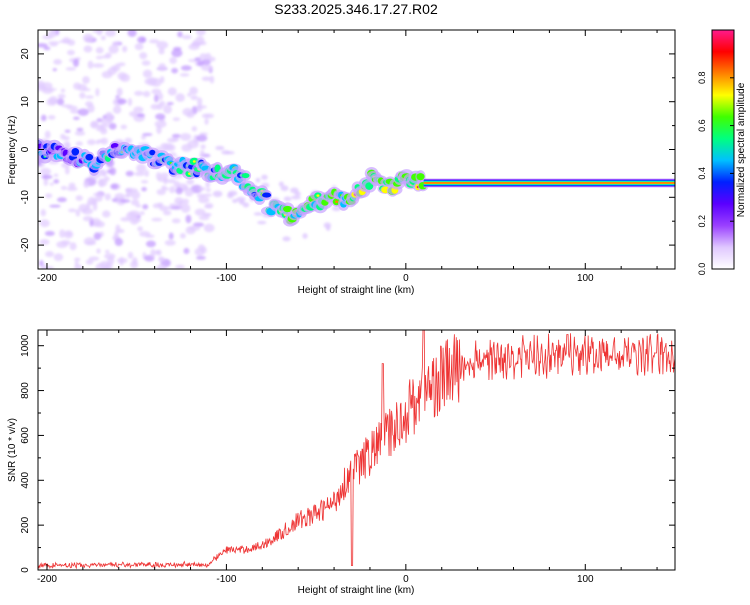 The width and height of the screenshot is (750, 605). What do you see at coordinates (549, 183) in the screenshot?
I see `carrier-band` at bounding box center [549, 183].